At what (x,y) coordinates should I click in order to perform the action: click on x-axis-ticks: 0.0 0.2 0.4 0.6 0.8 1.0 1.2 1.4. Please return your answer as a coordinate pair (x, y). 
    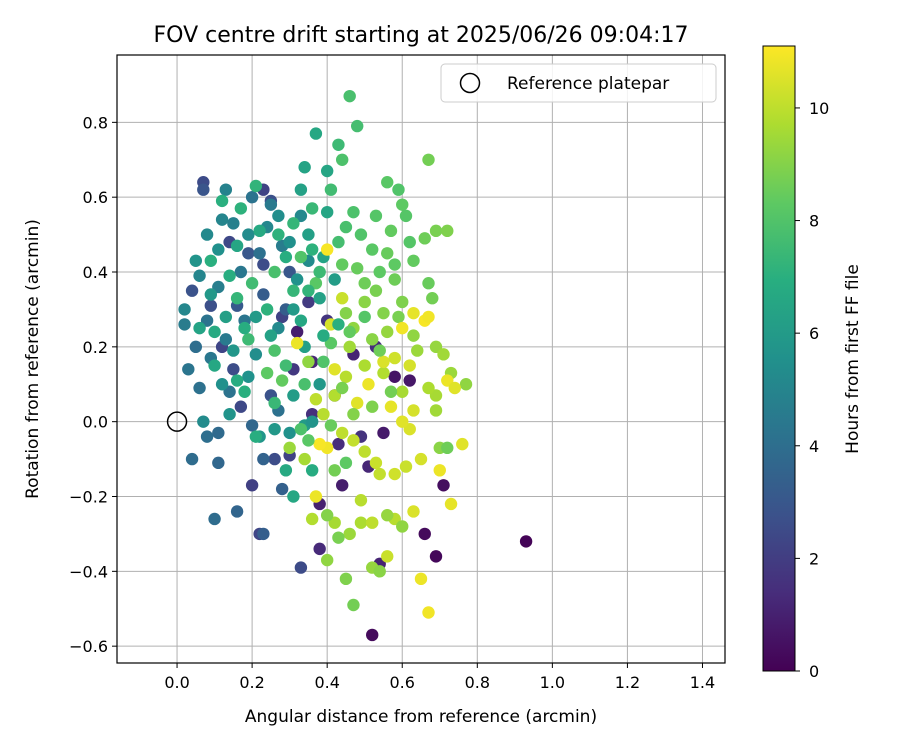
    Looking at the image, I should click on (439, 677).